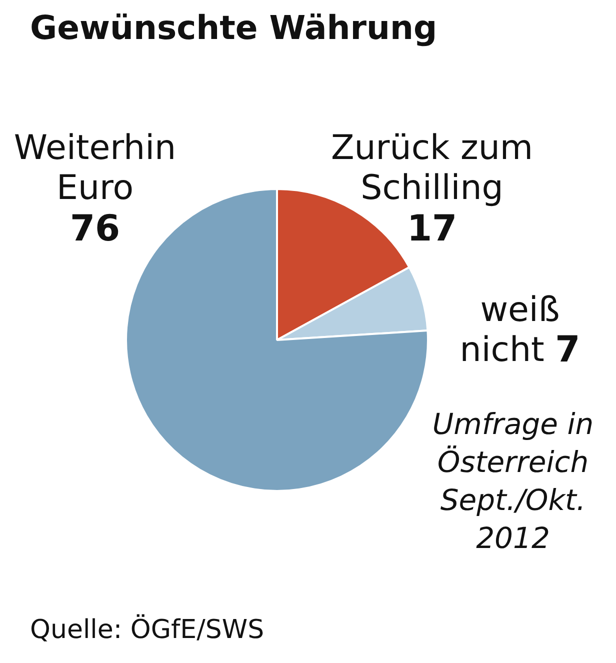 The width and height of the screenshot is (616, 663). I want to click on slice-label: Zurück zum Schilling, so click(432, 168).